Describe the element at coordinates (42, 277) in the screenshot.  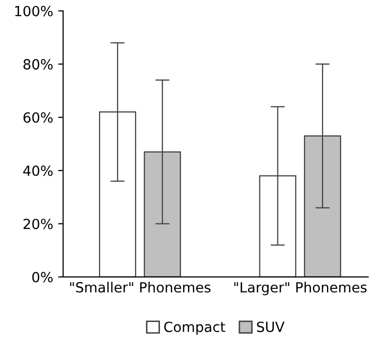
I see `y-tick-label: 0%` at that location.